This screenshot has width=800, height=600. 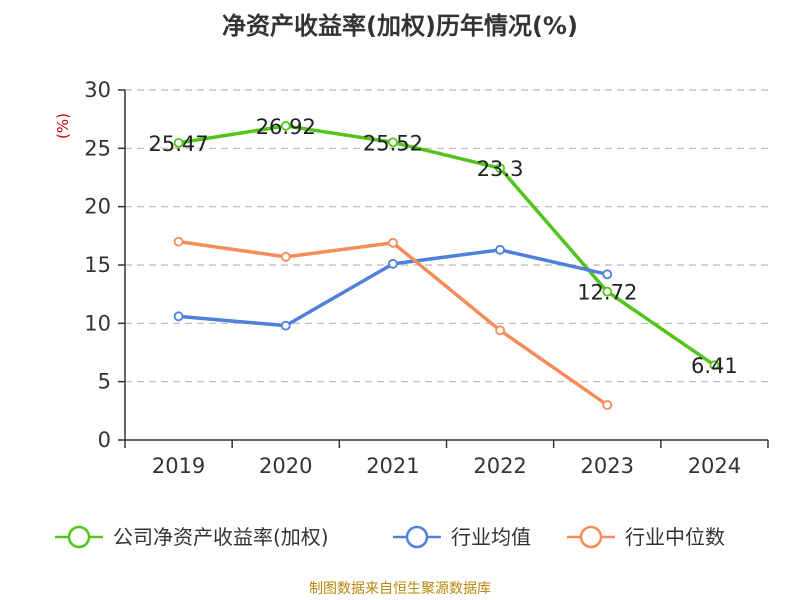 What do you see at coordinates (63, 126) in the screenshot?
I see `y-axis-unit-label: (%)` at bounding box center [63, 126].